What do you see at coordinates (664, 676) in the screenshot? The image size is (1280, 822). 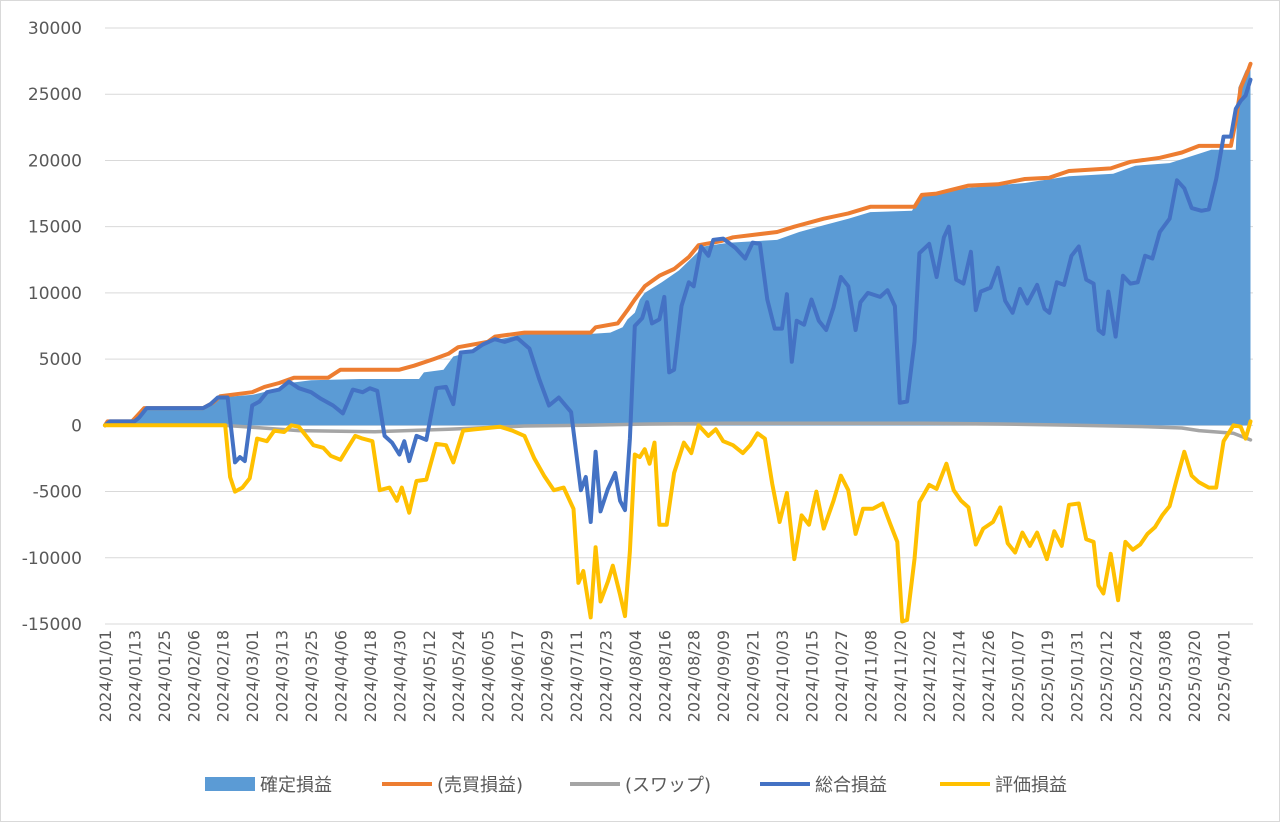 I see `x-tick-label: 2024/08/16` at bounding box center [664, 676].